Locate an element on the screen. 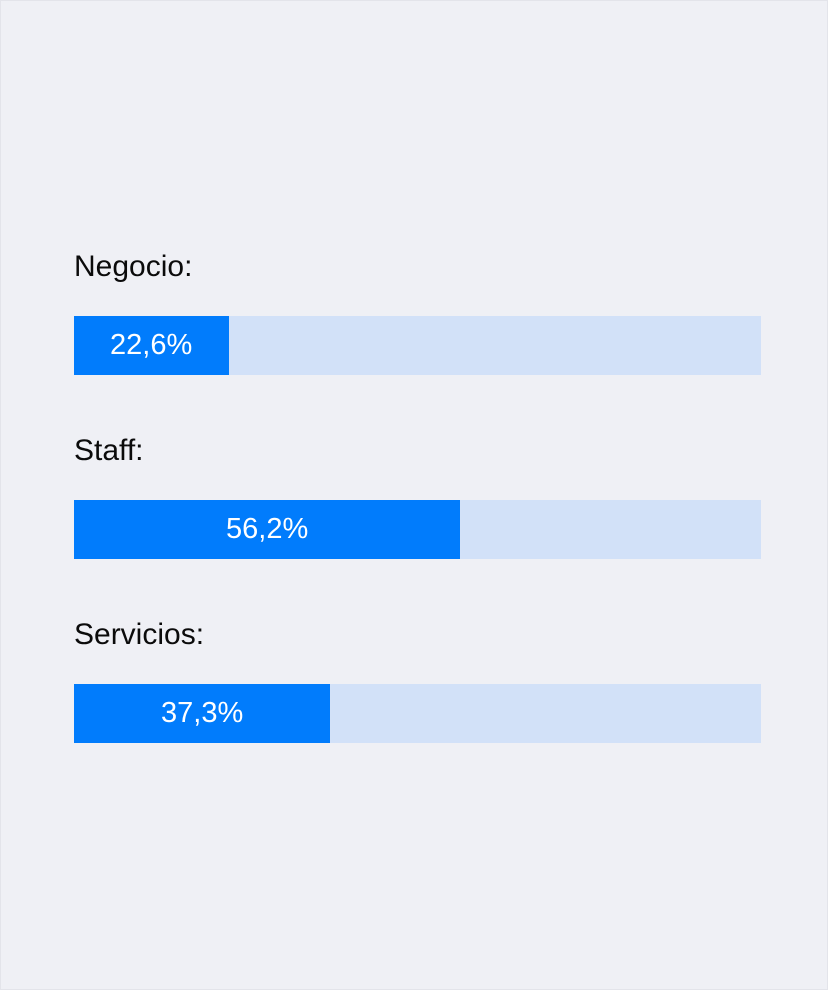 The width and height of the screenshot is (828, 990). category-label: Servicios: is located at coordinates (139, 634).